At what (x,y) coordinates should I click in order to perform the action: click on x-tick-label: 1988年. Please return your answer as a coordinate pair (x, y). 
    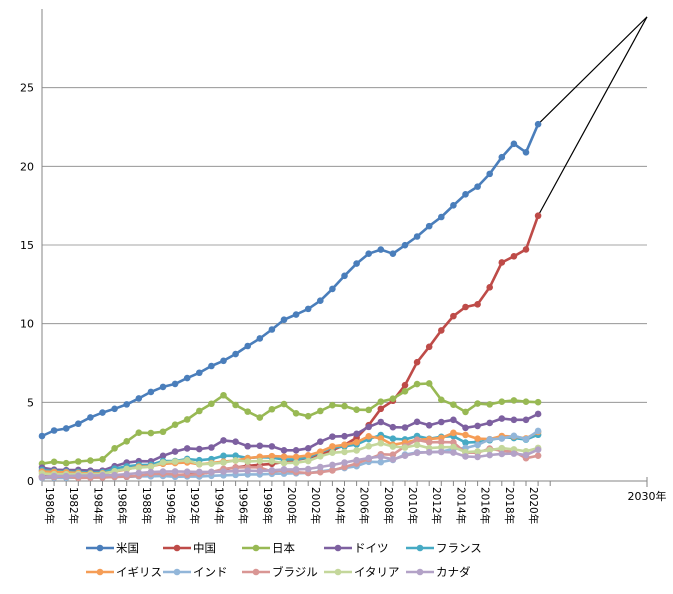
    Looking at the image, I should click on (146, 505).